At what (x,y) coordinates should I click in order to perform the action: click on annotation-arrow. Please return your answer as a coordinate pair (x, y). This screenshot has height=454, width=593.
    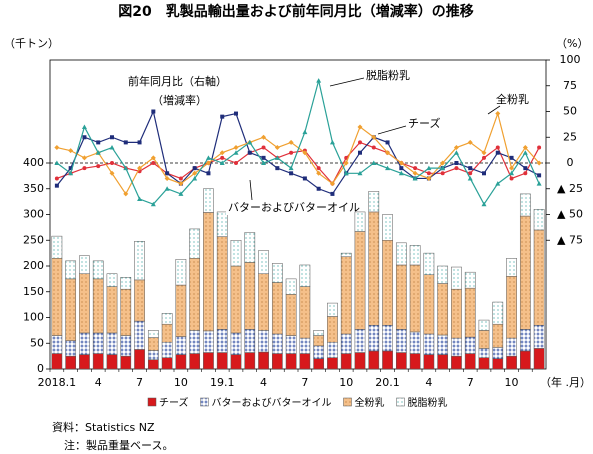
    Looking at the image, I should click on (347, 82).